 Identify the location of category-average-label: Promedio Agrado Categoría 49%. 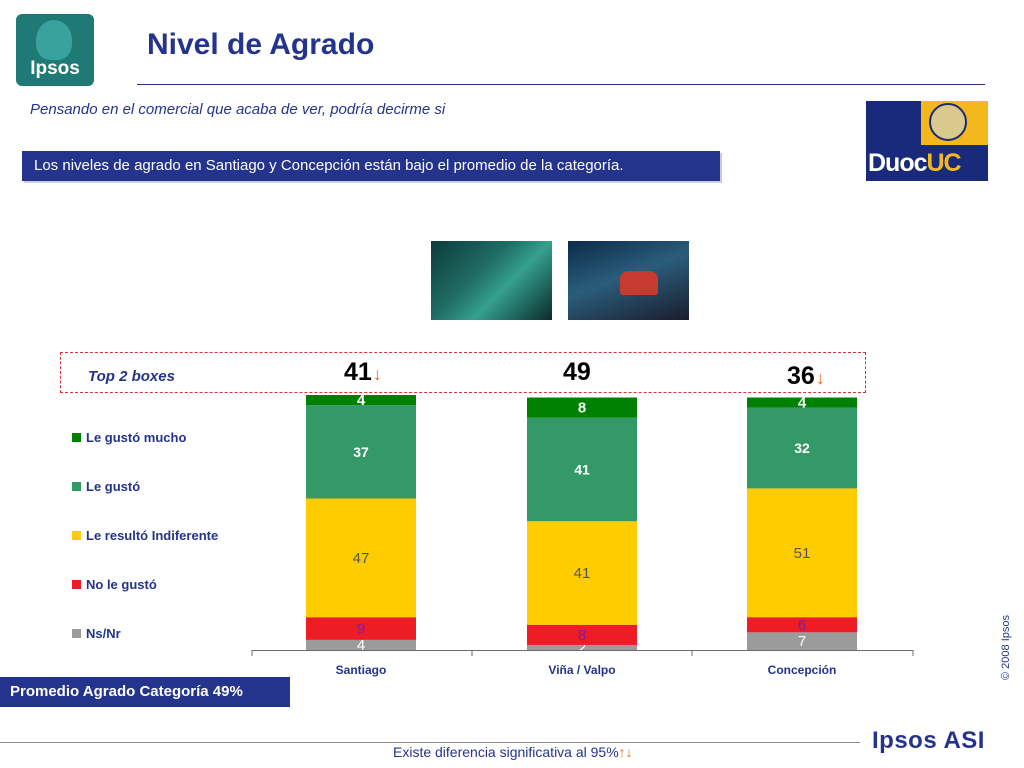
(145, 692).